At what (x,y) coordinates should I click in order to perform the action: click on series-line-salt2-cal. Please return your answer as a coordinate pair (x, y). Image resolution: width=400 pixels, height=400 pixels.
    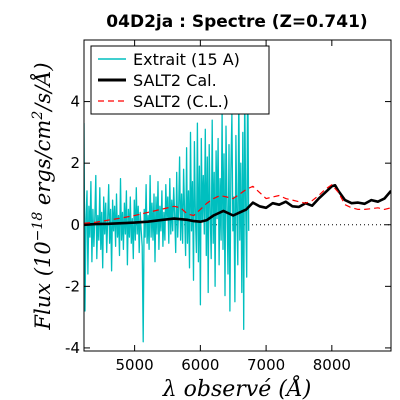
    Looking at the image, I should click on (237, 205).